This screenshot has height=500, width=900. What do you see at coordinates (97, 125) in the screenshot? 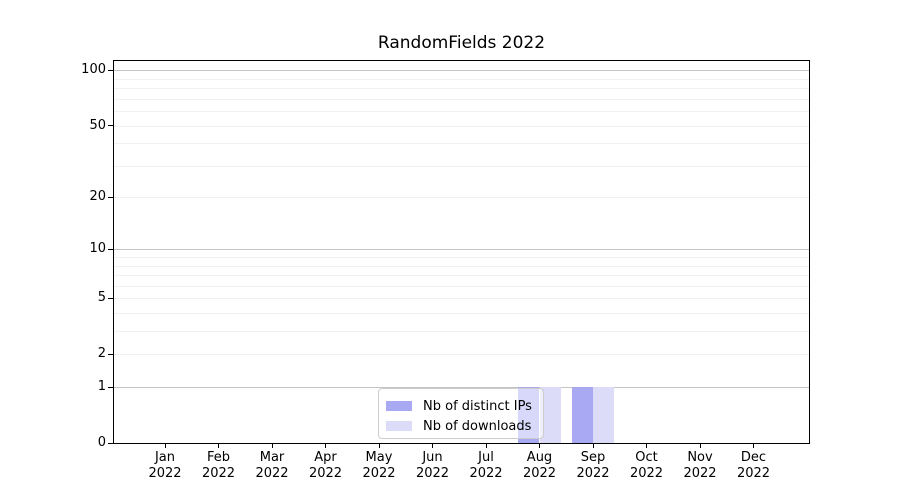
I see `y-tick-label: 50` at bounding box center [97, 125].